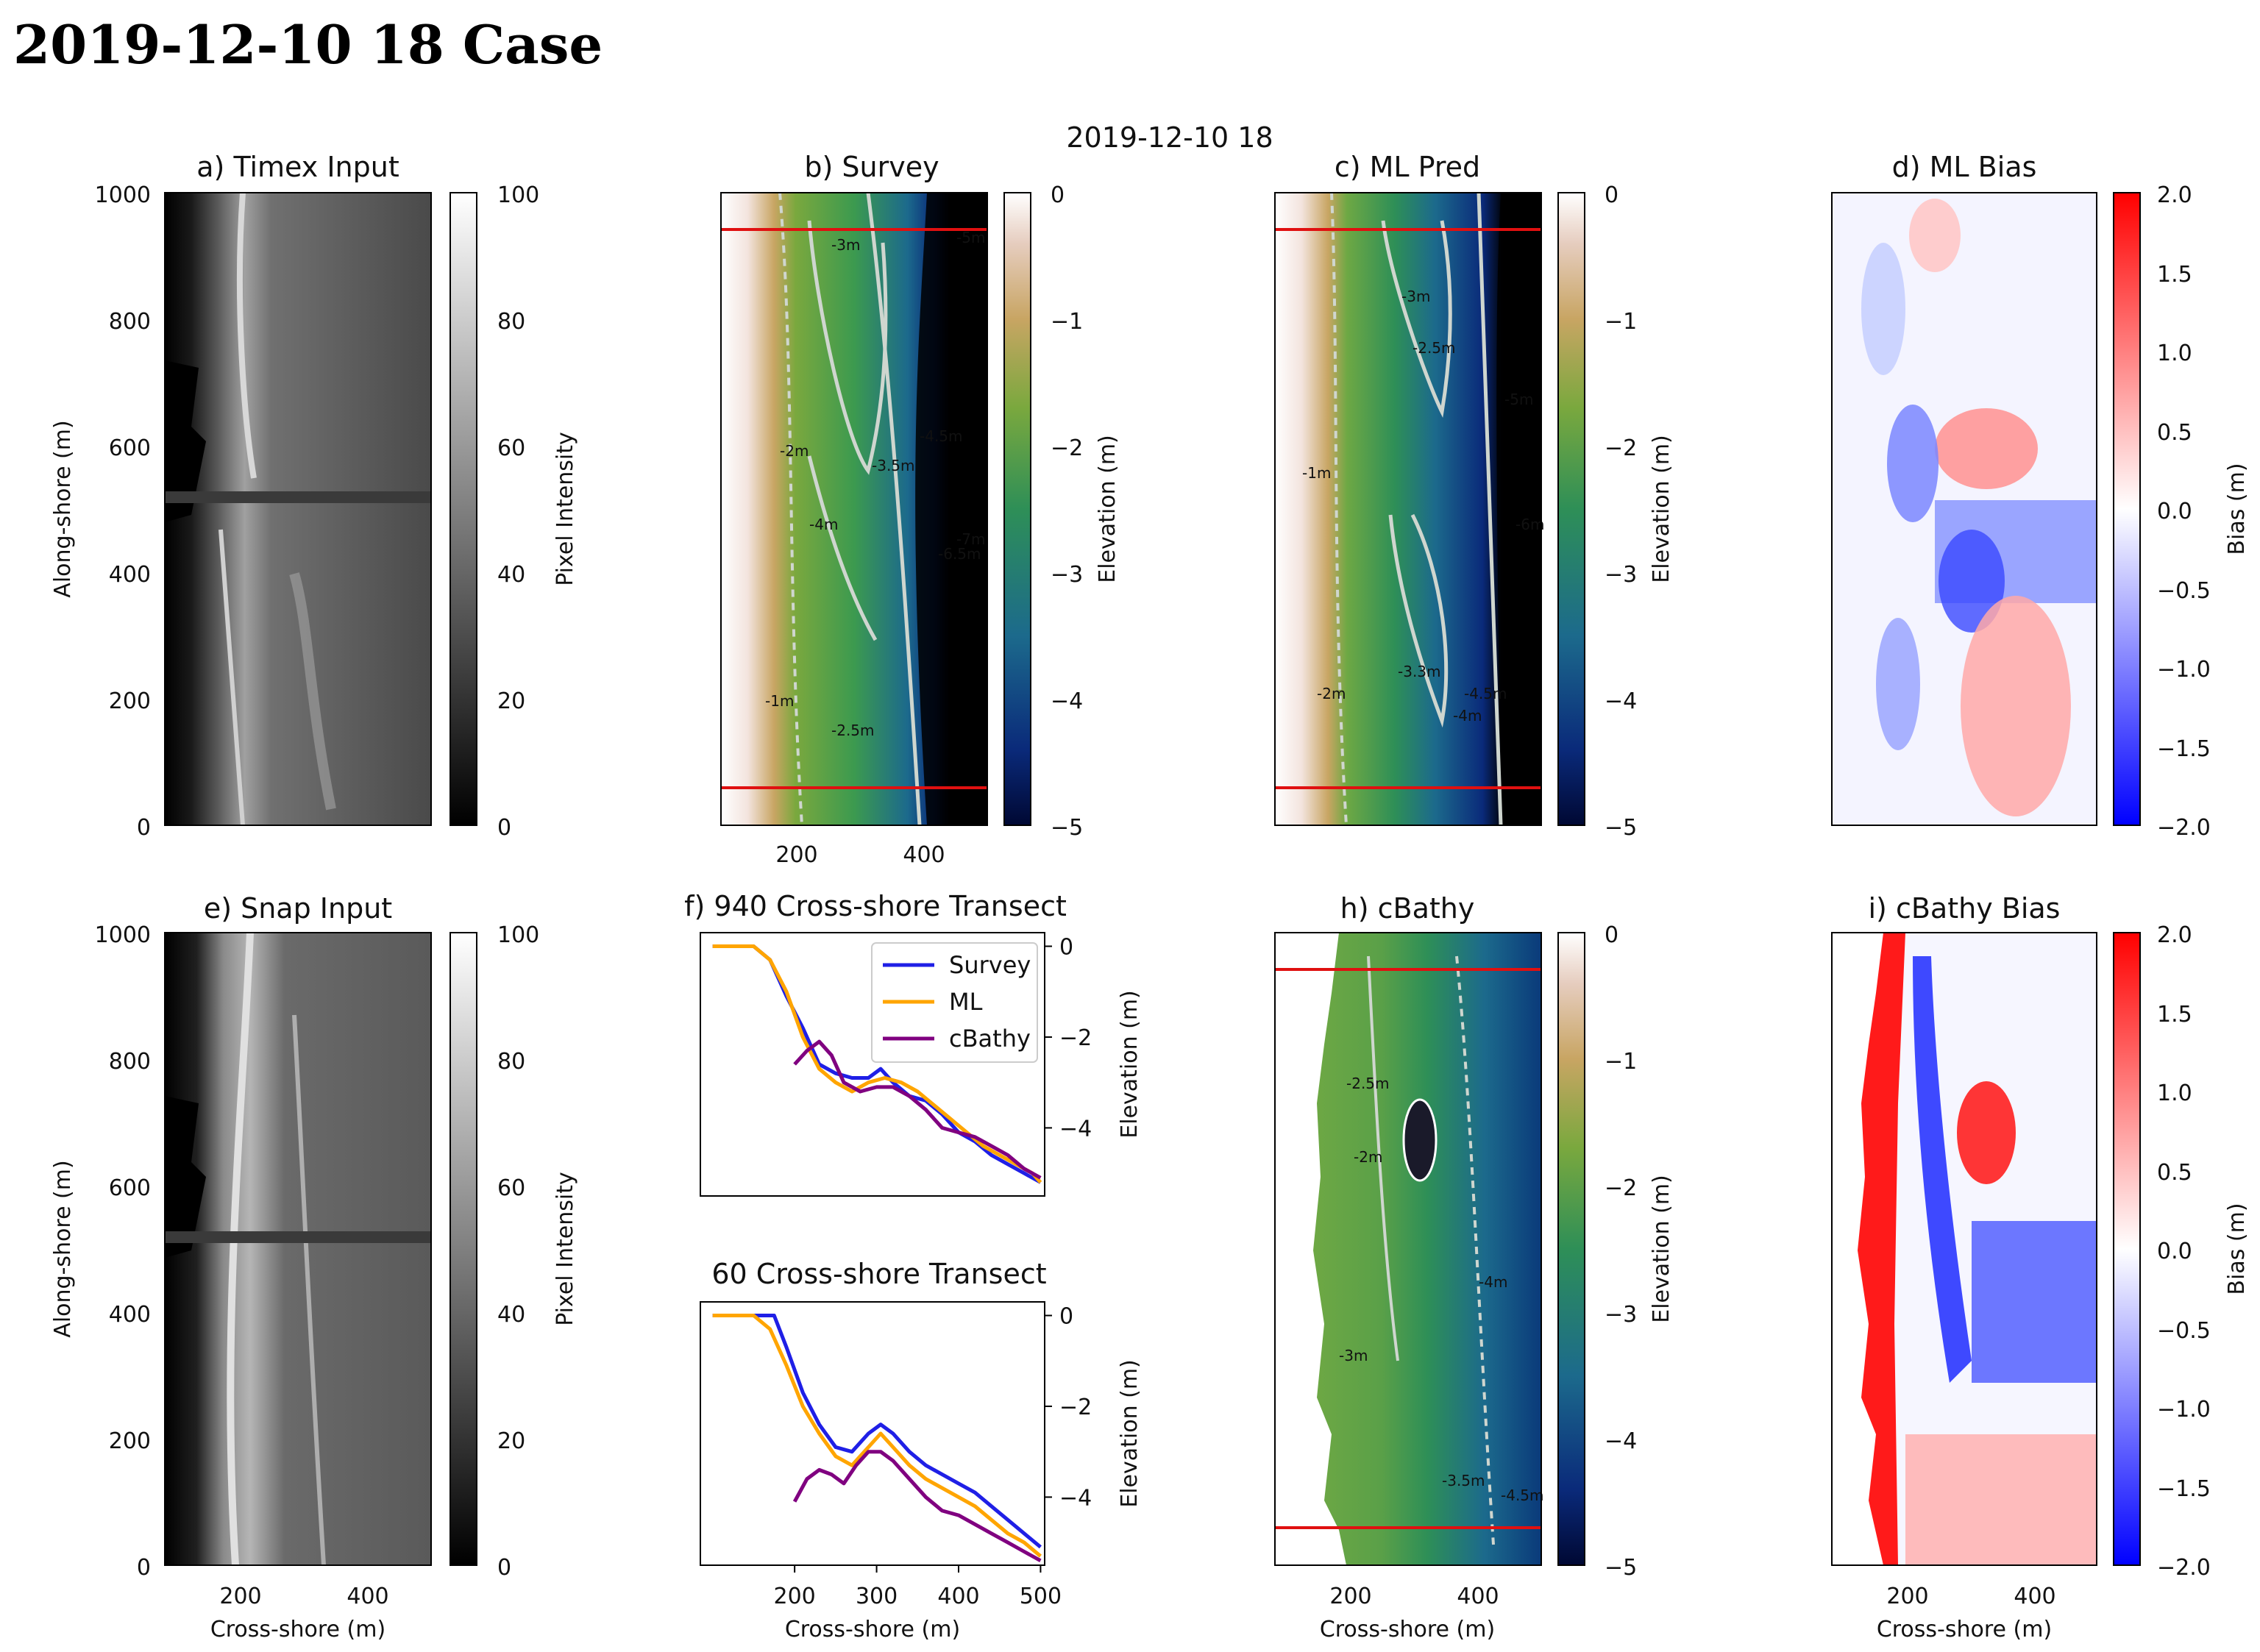 The height and width of the screenshot is (1652, 2260). Describe the element at coordinates (1621, 1188) in the screenshot. I see `cbar-tick: −2` at that location.